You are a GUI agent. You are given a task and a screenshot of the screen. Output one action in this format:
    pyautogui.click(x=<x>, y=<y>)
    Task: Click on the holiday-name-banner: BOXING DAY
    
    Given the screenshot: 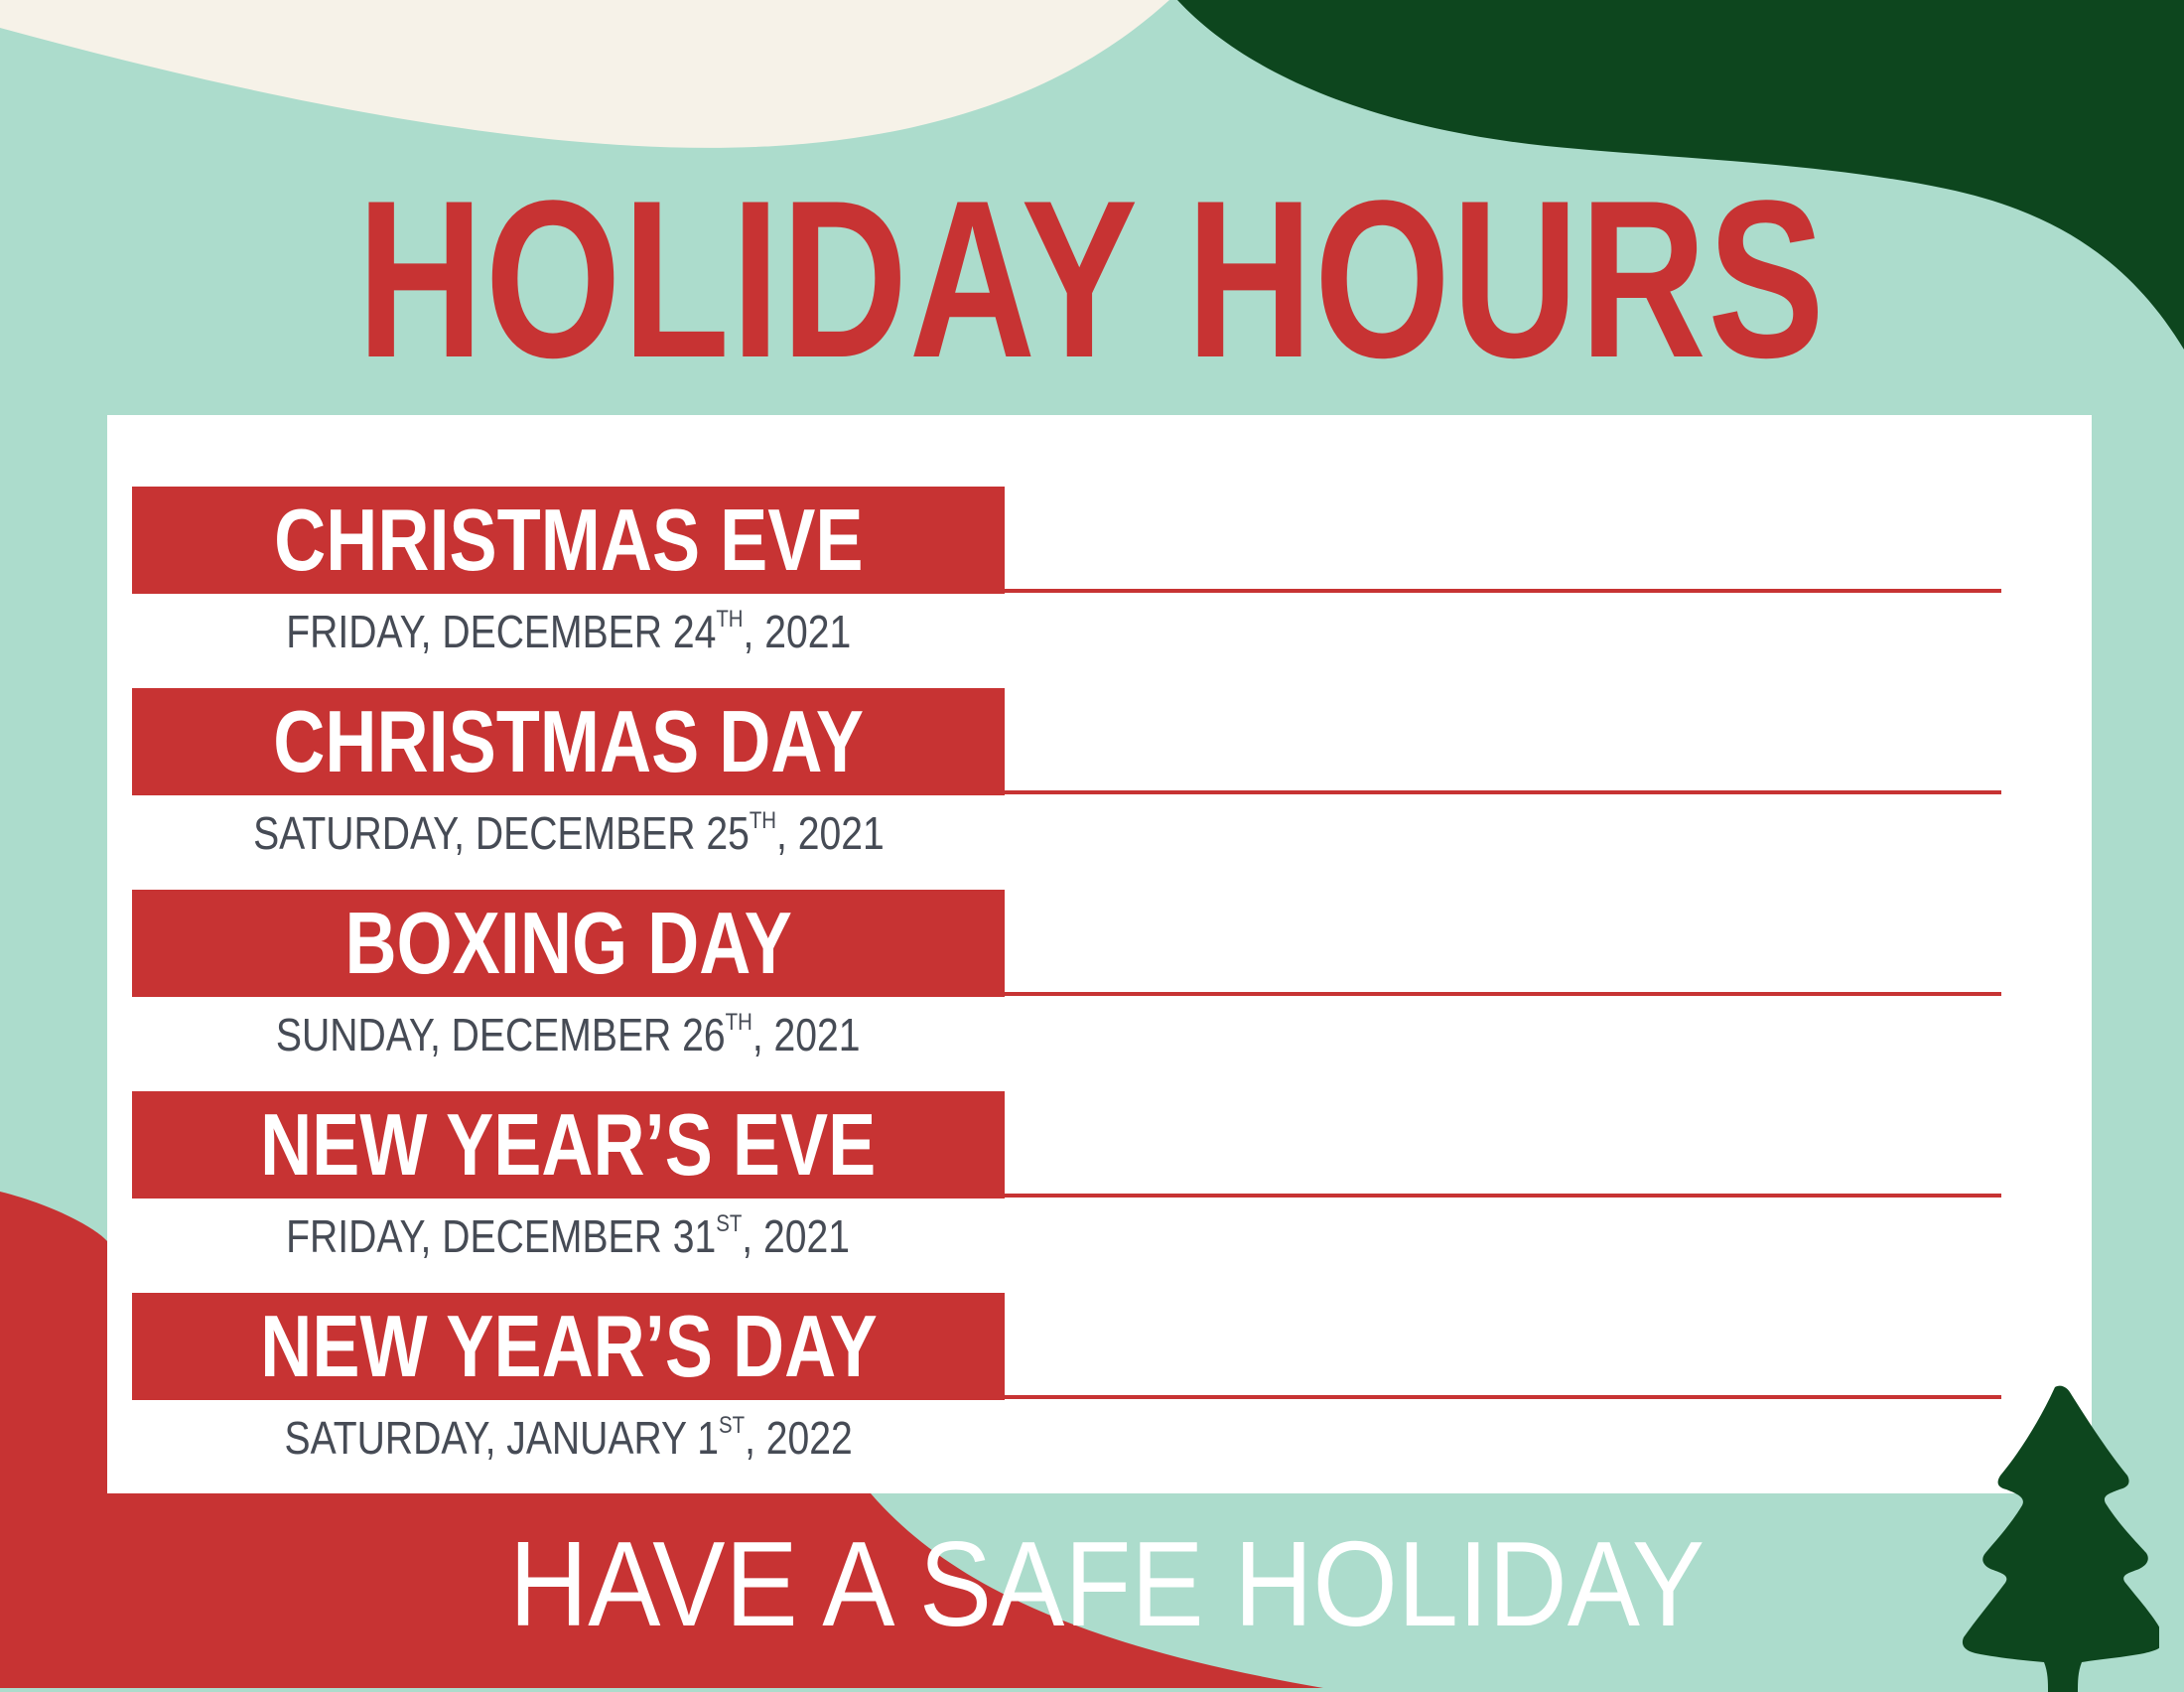 What is the action you would take?
    pyautogui.click(x=568, y=943)
    